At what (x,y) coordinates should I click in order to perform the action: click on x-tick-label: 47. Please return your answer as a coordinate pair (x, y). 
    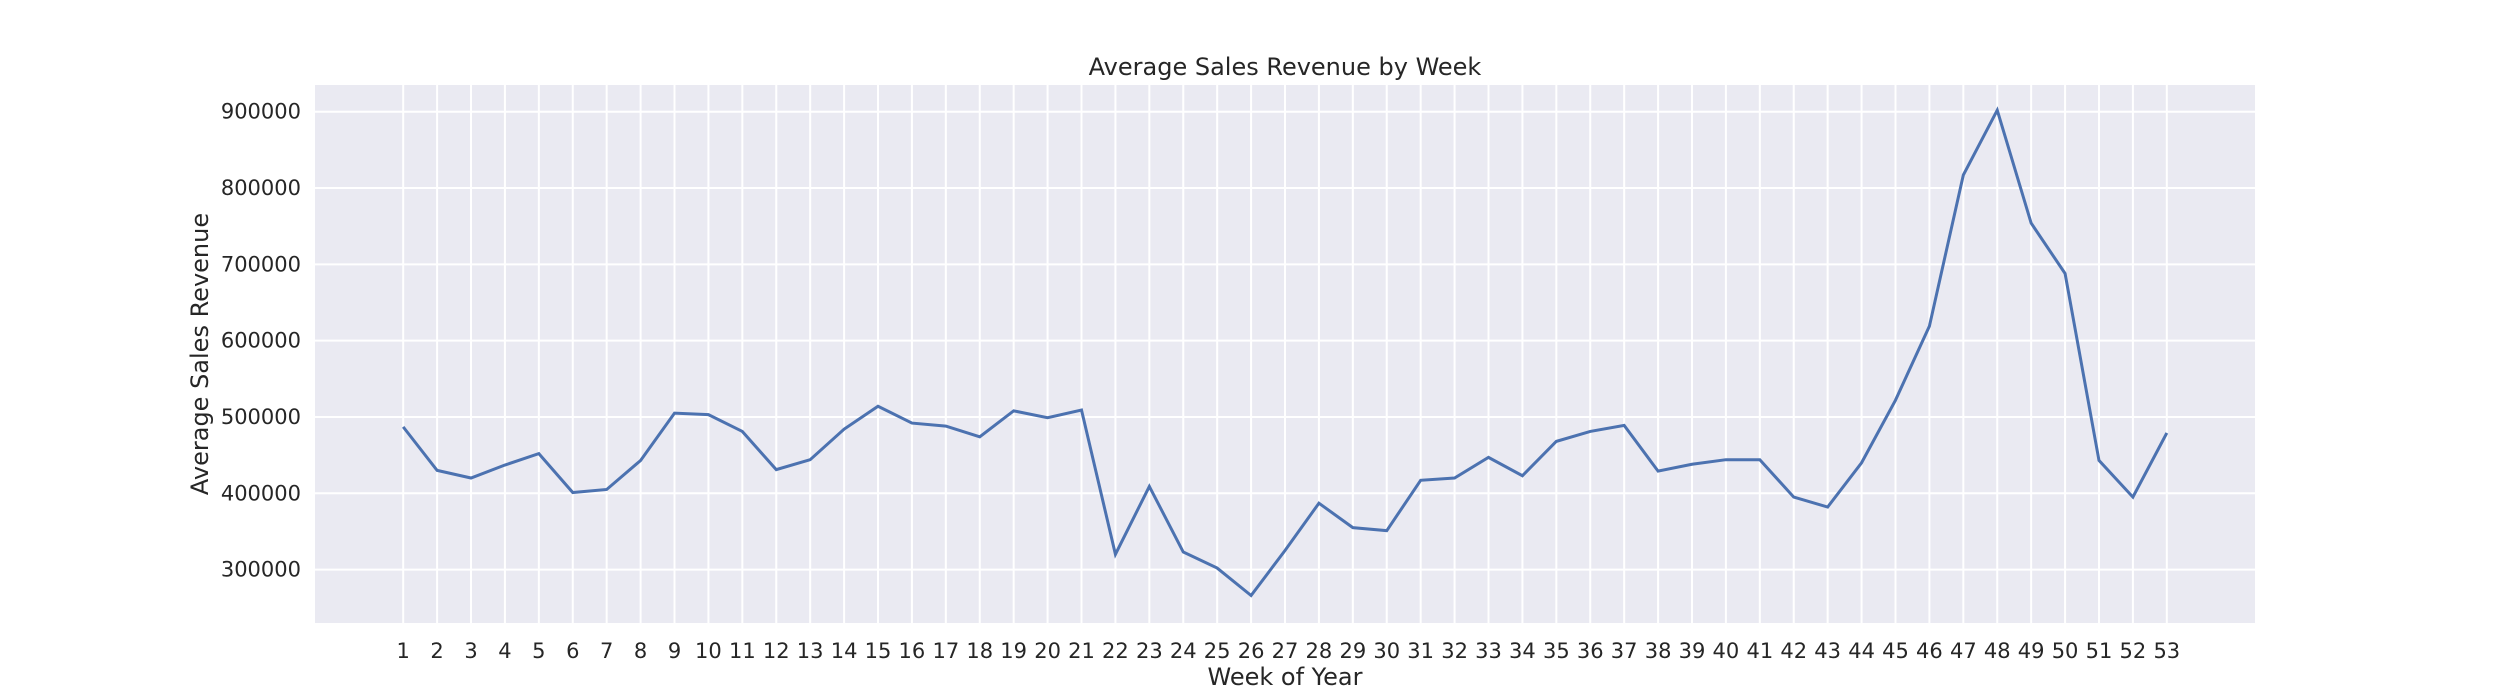
    Looking at the image, I should click on (1963, 651).